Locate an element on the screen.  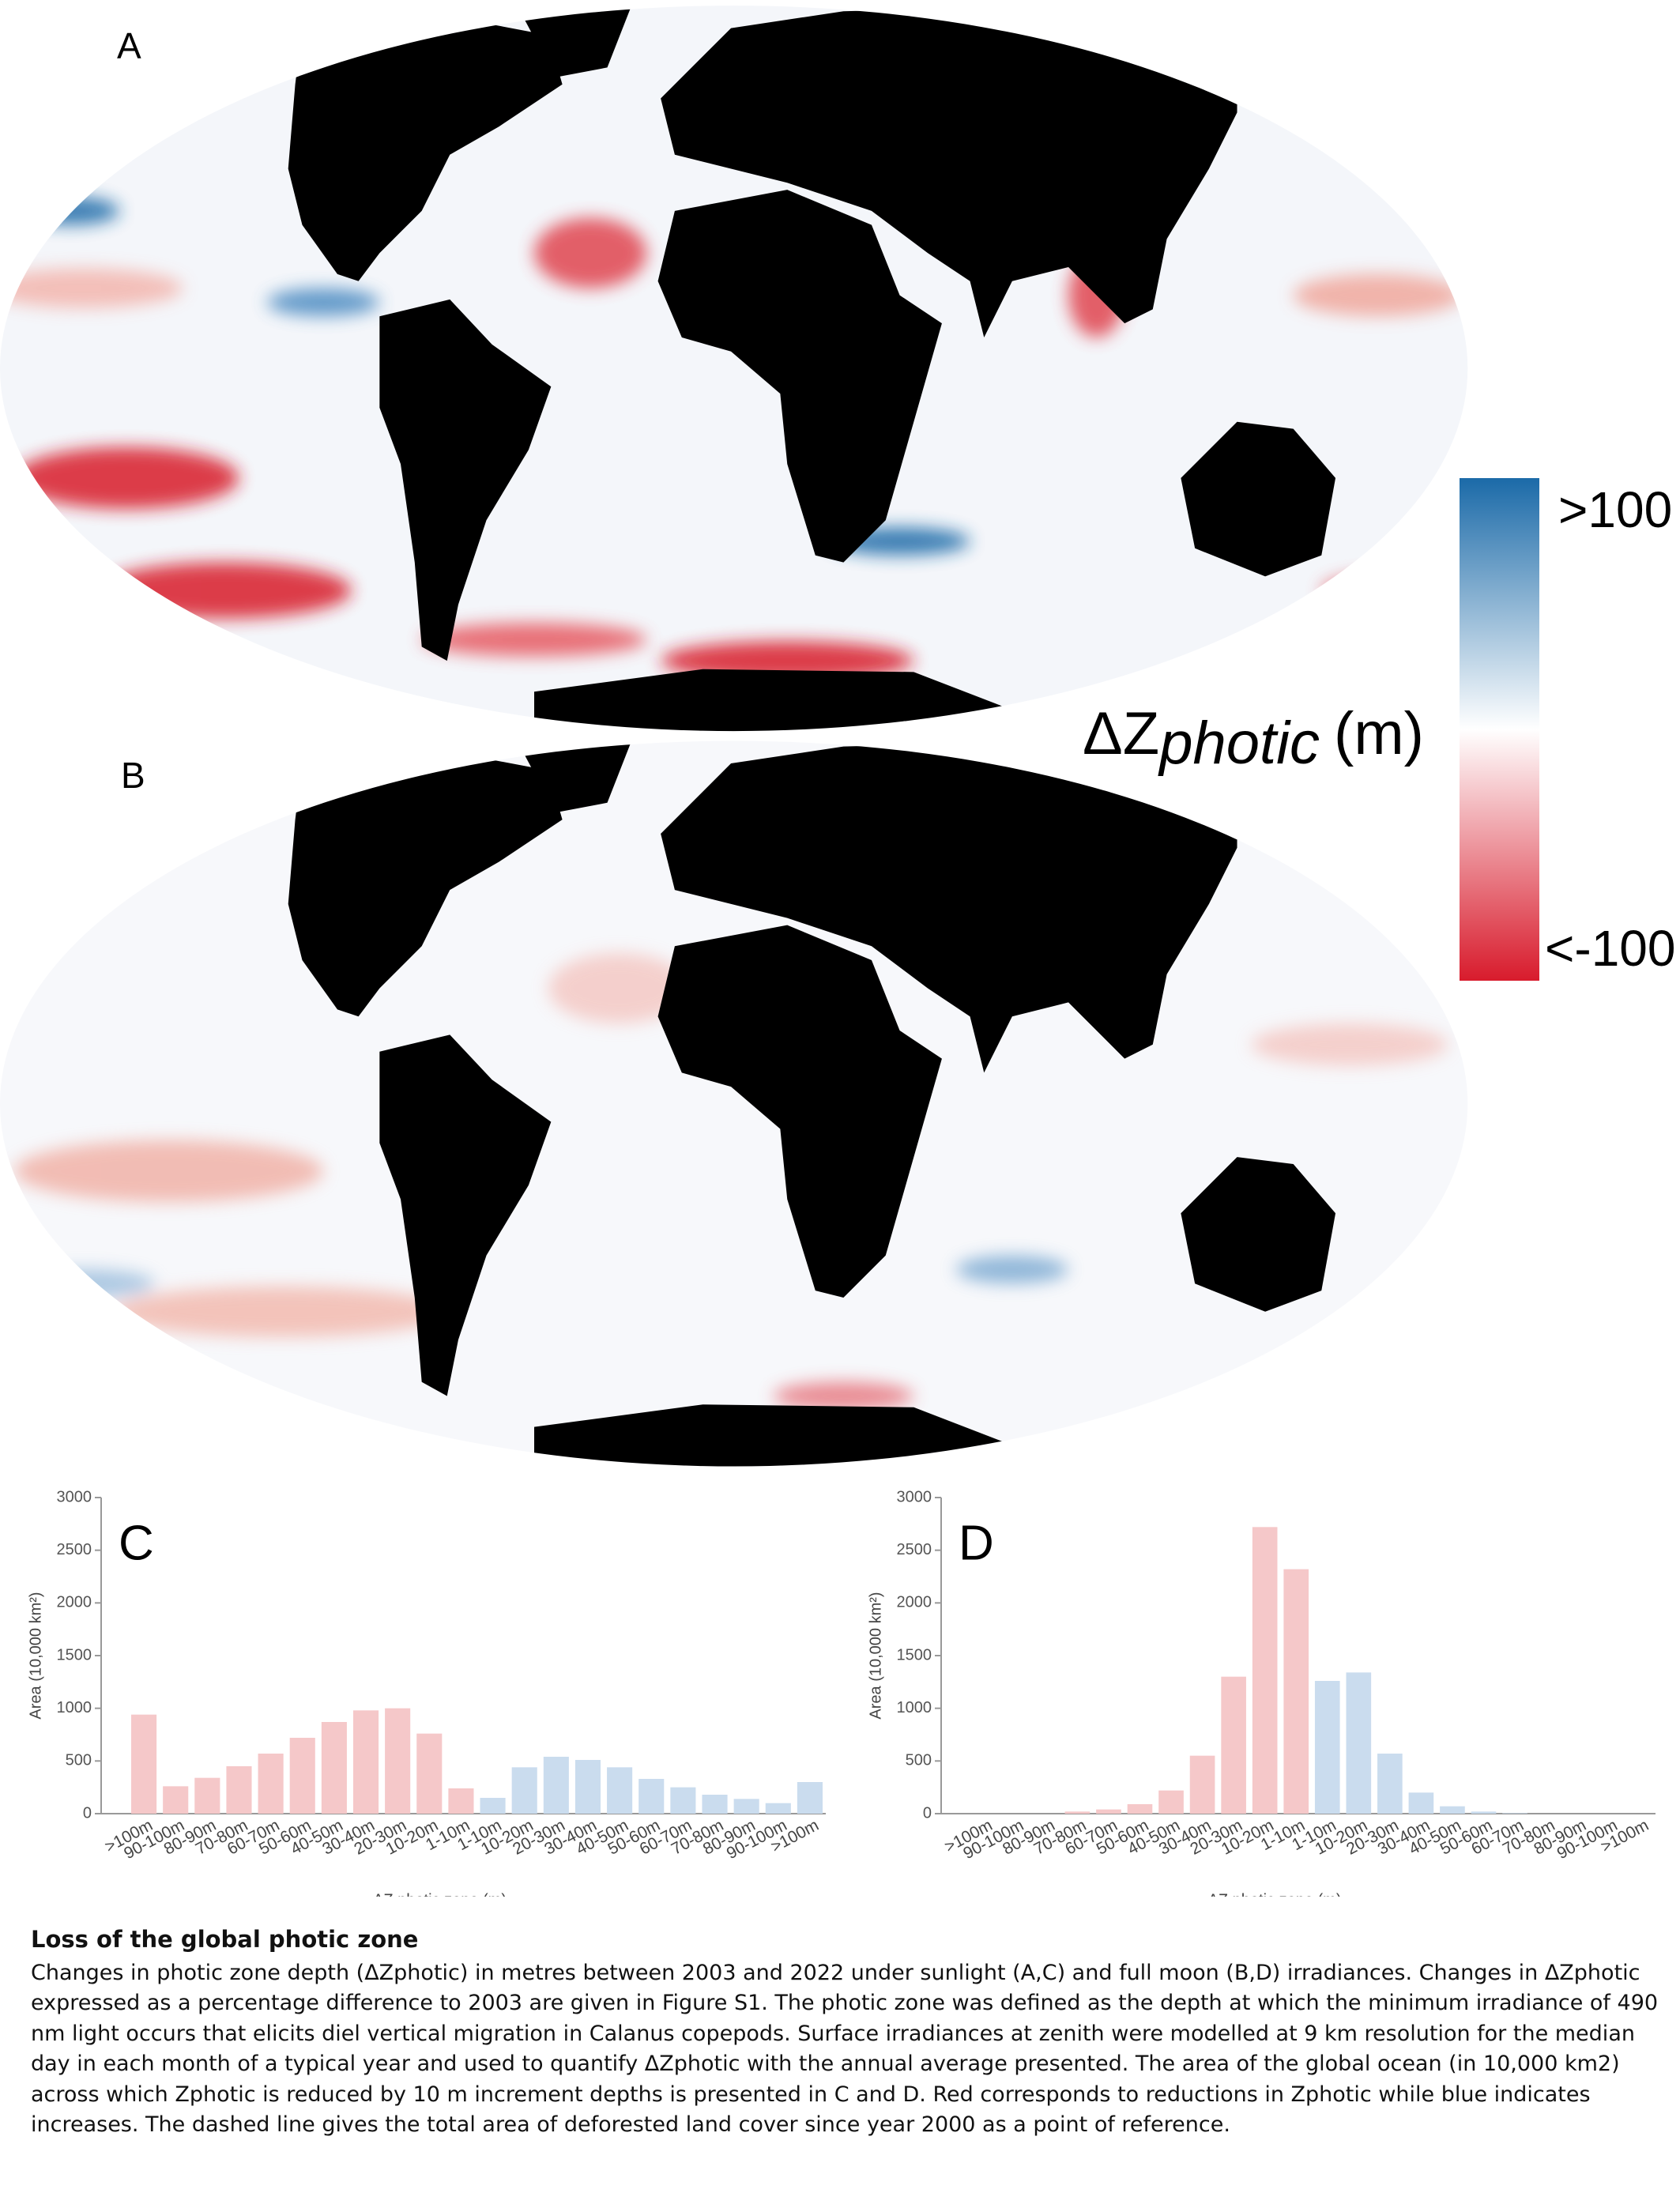
label-unit: (m) is located at coordinates (1379, 733).